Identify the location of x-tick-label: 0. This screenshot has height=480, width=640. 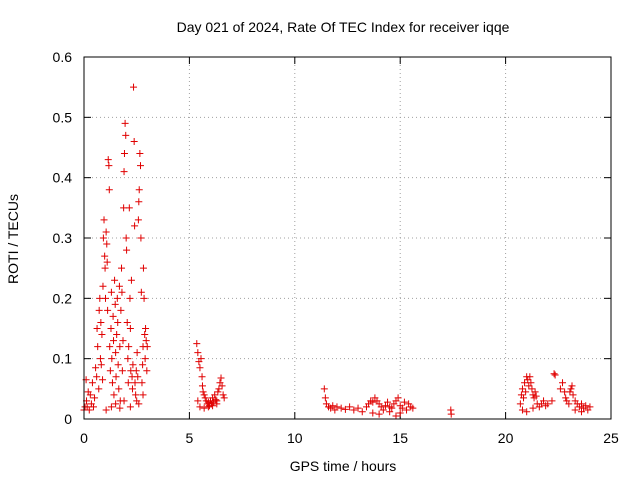
(84, 438).